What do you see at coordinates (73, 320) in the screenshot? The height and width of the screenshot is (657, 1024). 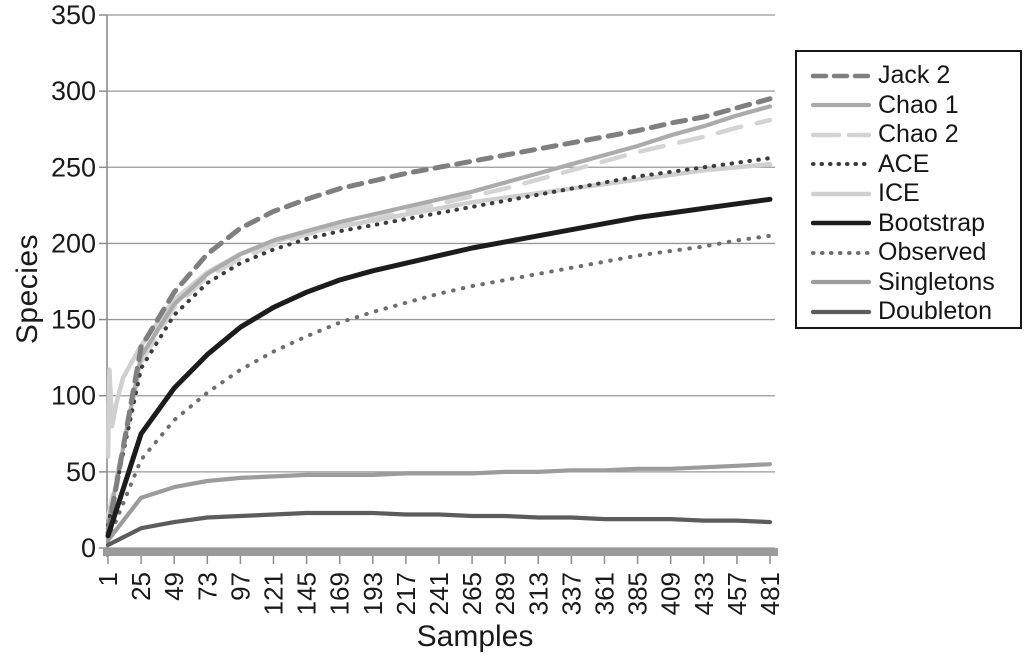 I see `y-tick-label-150: 150` at bounding box center [73, 320].